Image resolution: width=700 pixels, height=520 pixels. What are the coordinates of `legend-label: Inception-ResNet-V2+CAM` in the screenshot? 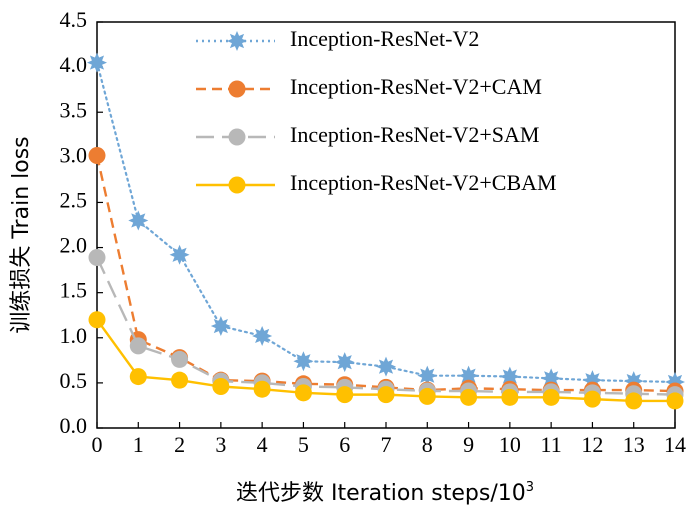 It's located at (416, 86).